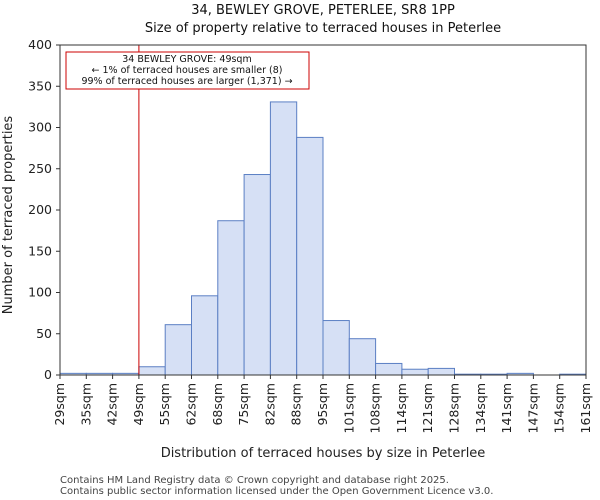 The width and height of the screenshot is (600, 500). What do you see at coordinates (480, 408) in the screenshot?
I see `x-tick-label: 134sqm` at bounding box center [480, 408].